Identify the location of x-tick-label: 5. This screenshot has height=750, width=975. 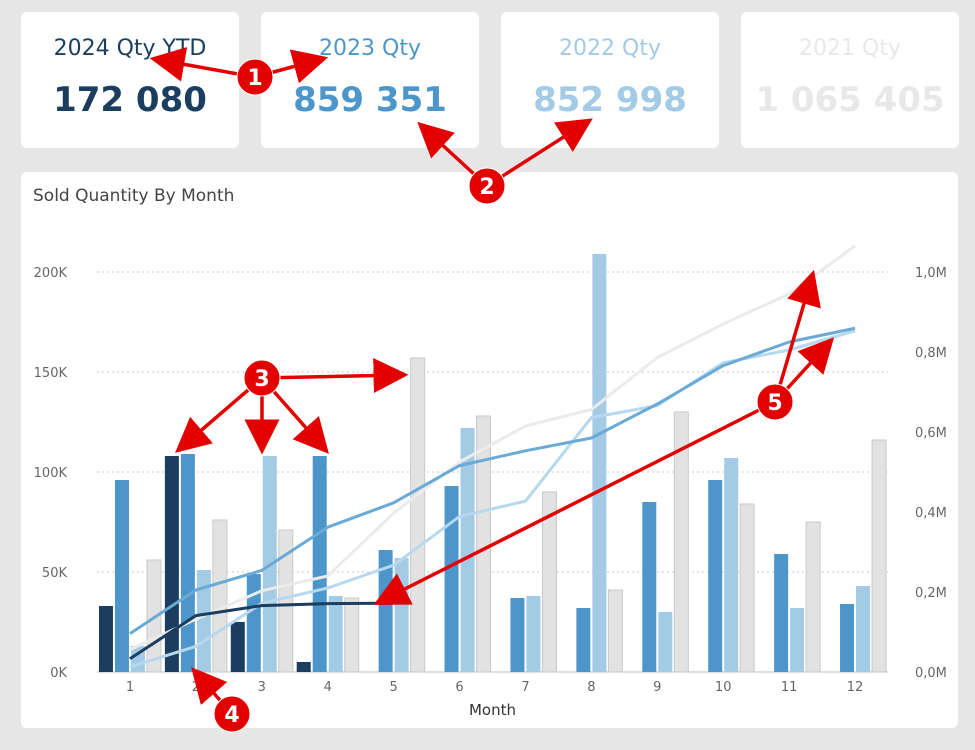
(393, 687).